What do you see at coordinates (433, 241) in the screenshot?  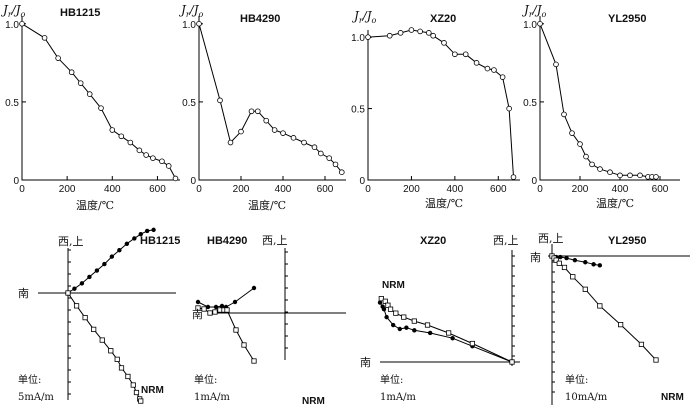 I see `diagram-title: XZ20` at bounding box center [433, 241].